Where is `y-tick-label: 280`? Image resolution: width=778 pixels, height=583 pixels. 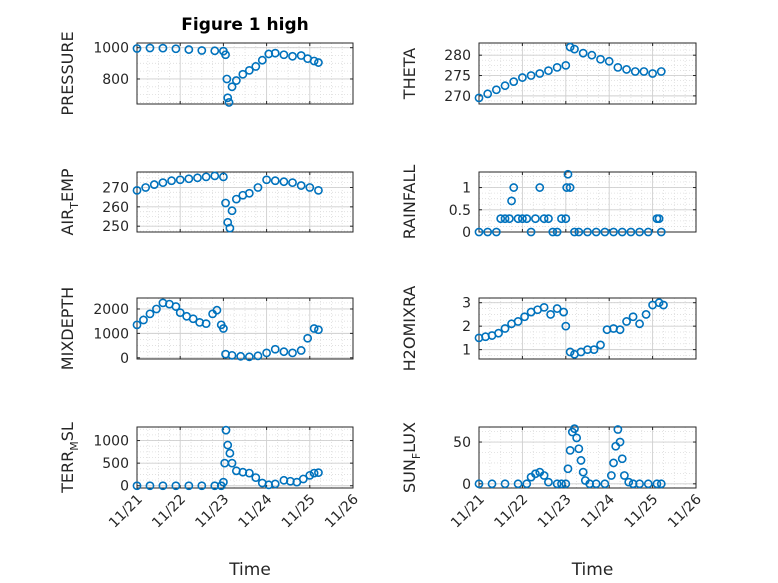 y-tick-label: 280 is located at coordinates (457, 56).